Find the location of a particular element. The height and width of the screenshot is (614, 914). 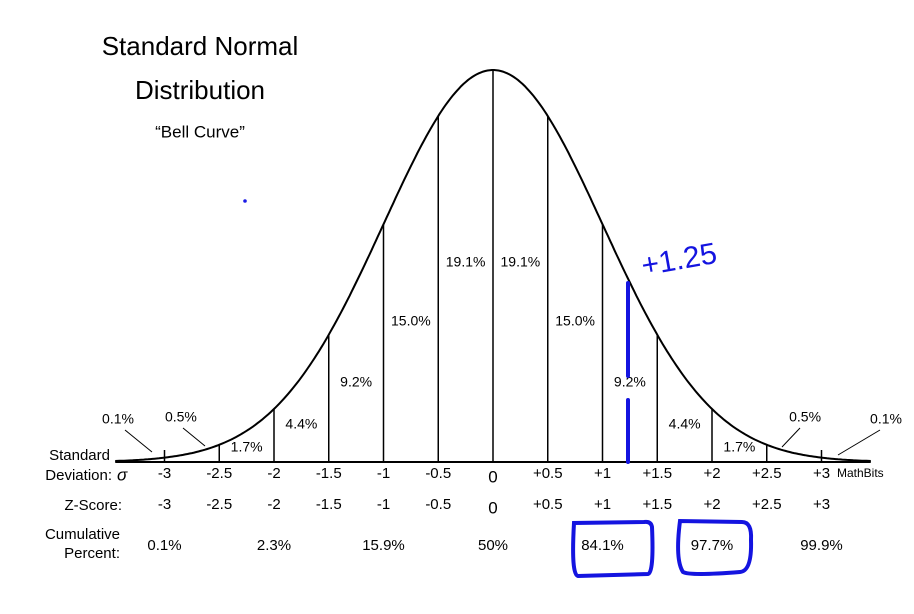

title-line: Distribution is located at coordinates (200, 90).